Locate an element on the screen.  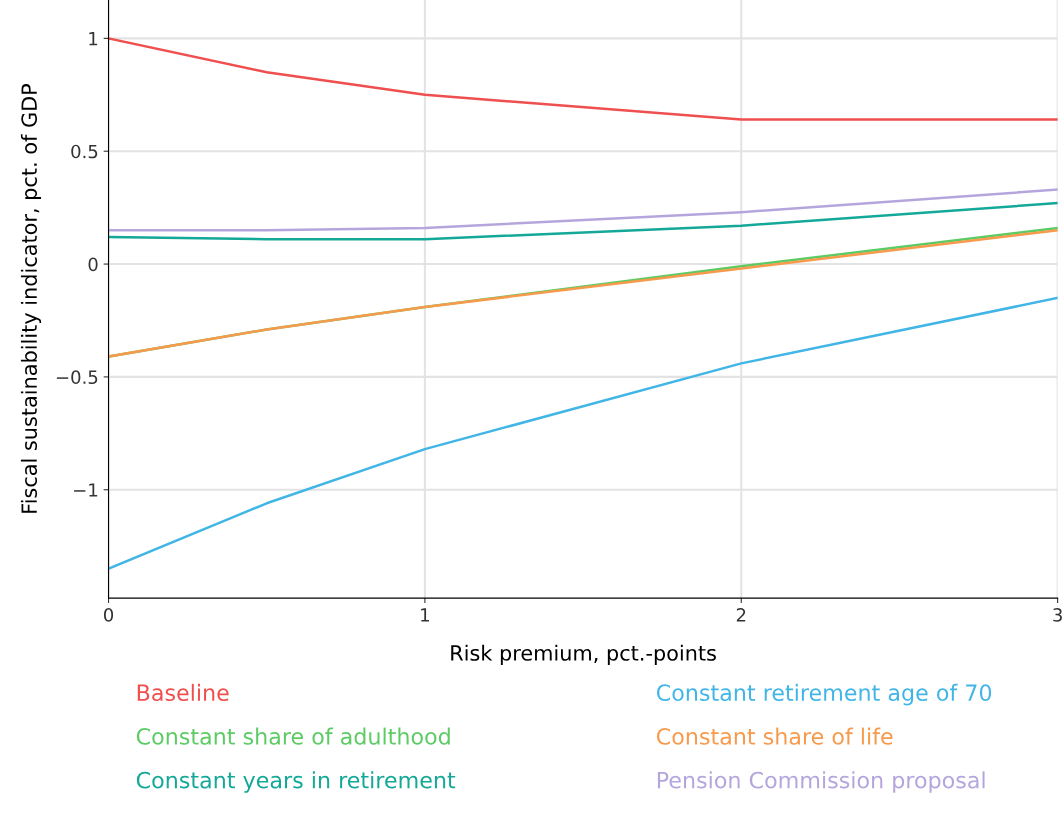
x-tick-label: 0 is located at coordinates (108, 615).